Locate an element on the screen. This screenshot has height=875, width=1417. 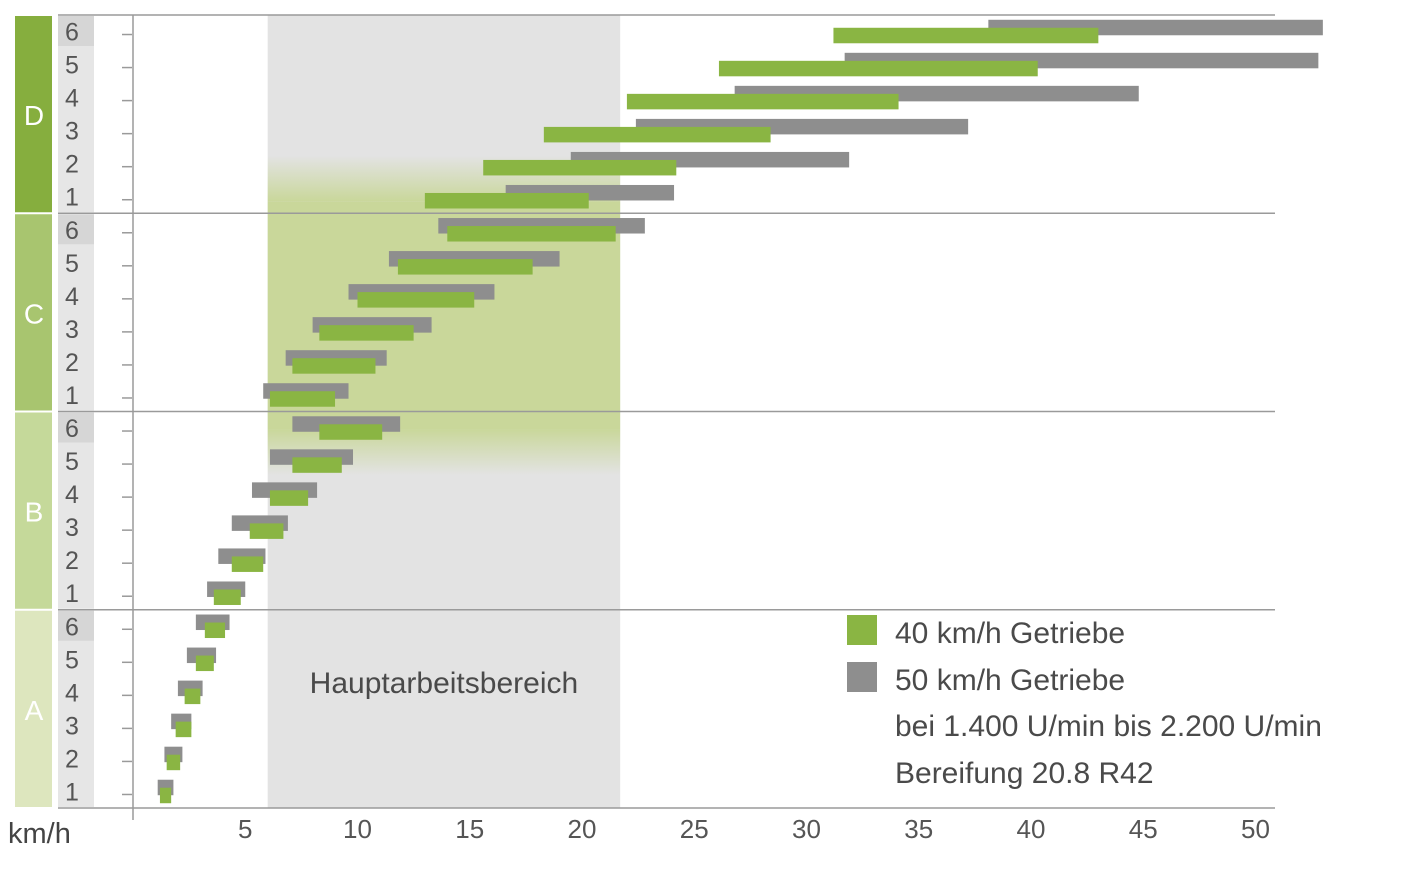
bar-40kmh-A5 is located at coordinates (204, 663).